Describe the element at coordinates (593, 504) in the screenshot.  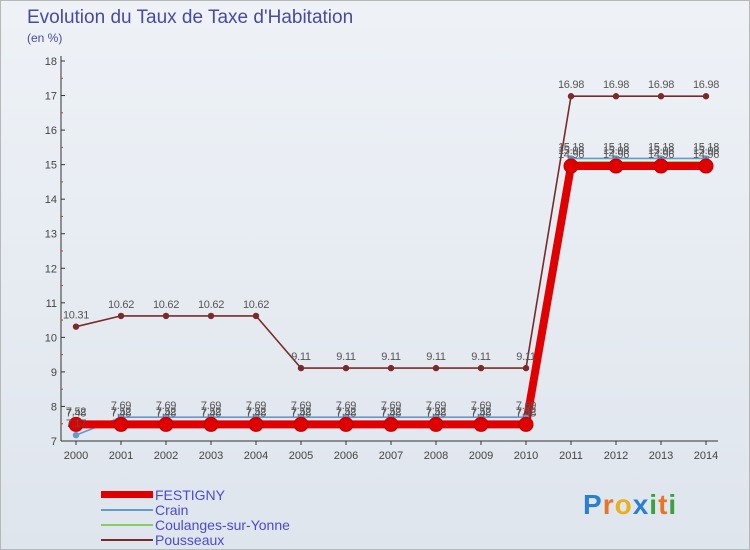
I see `logo-letter: P` at that location.